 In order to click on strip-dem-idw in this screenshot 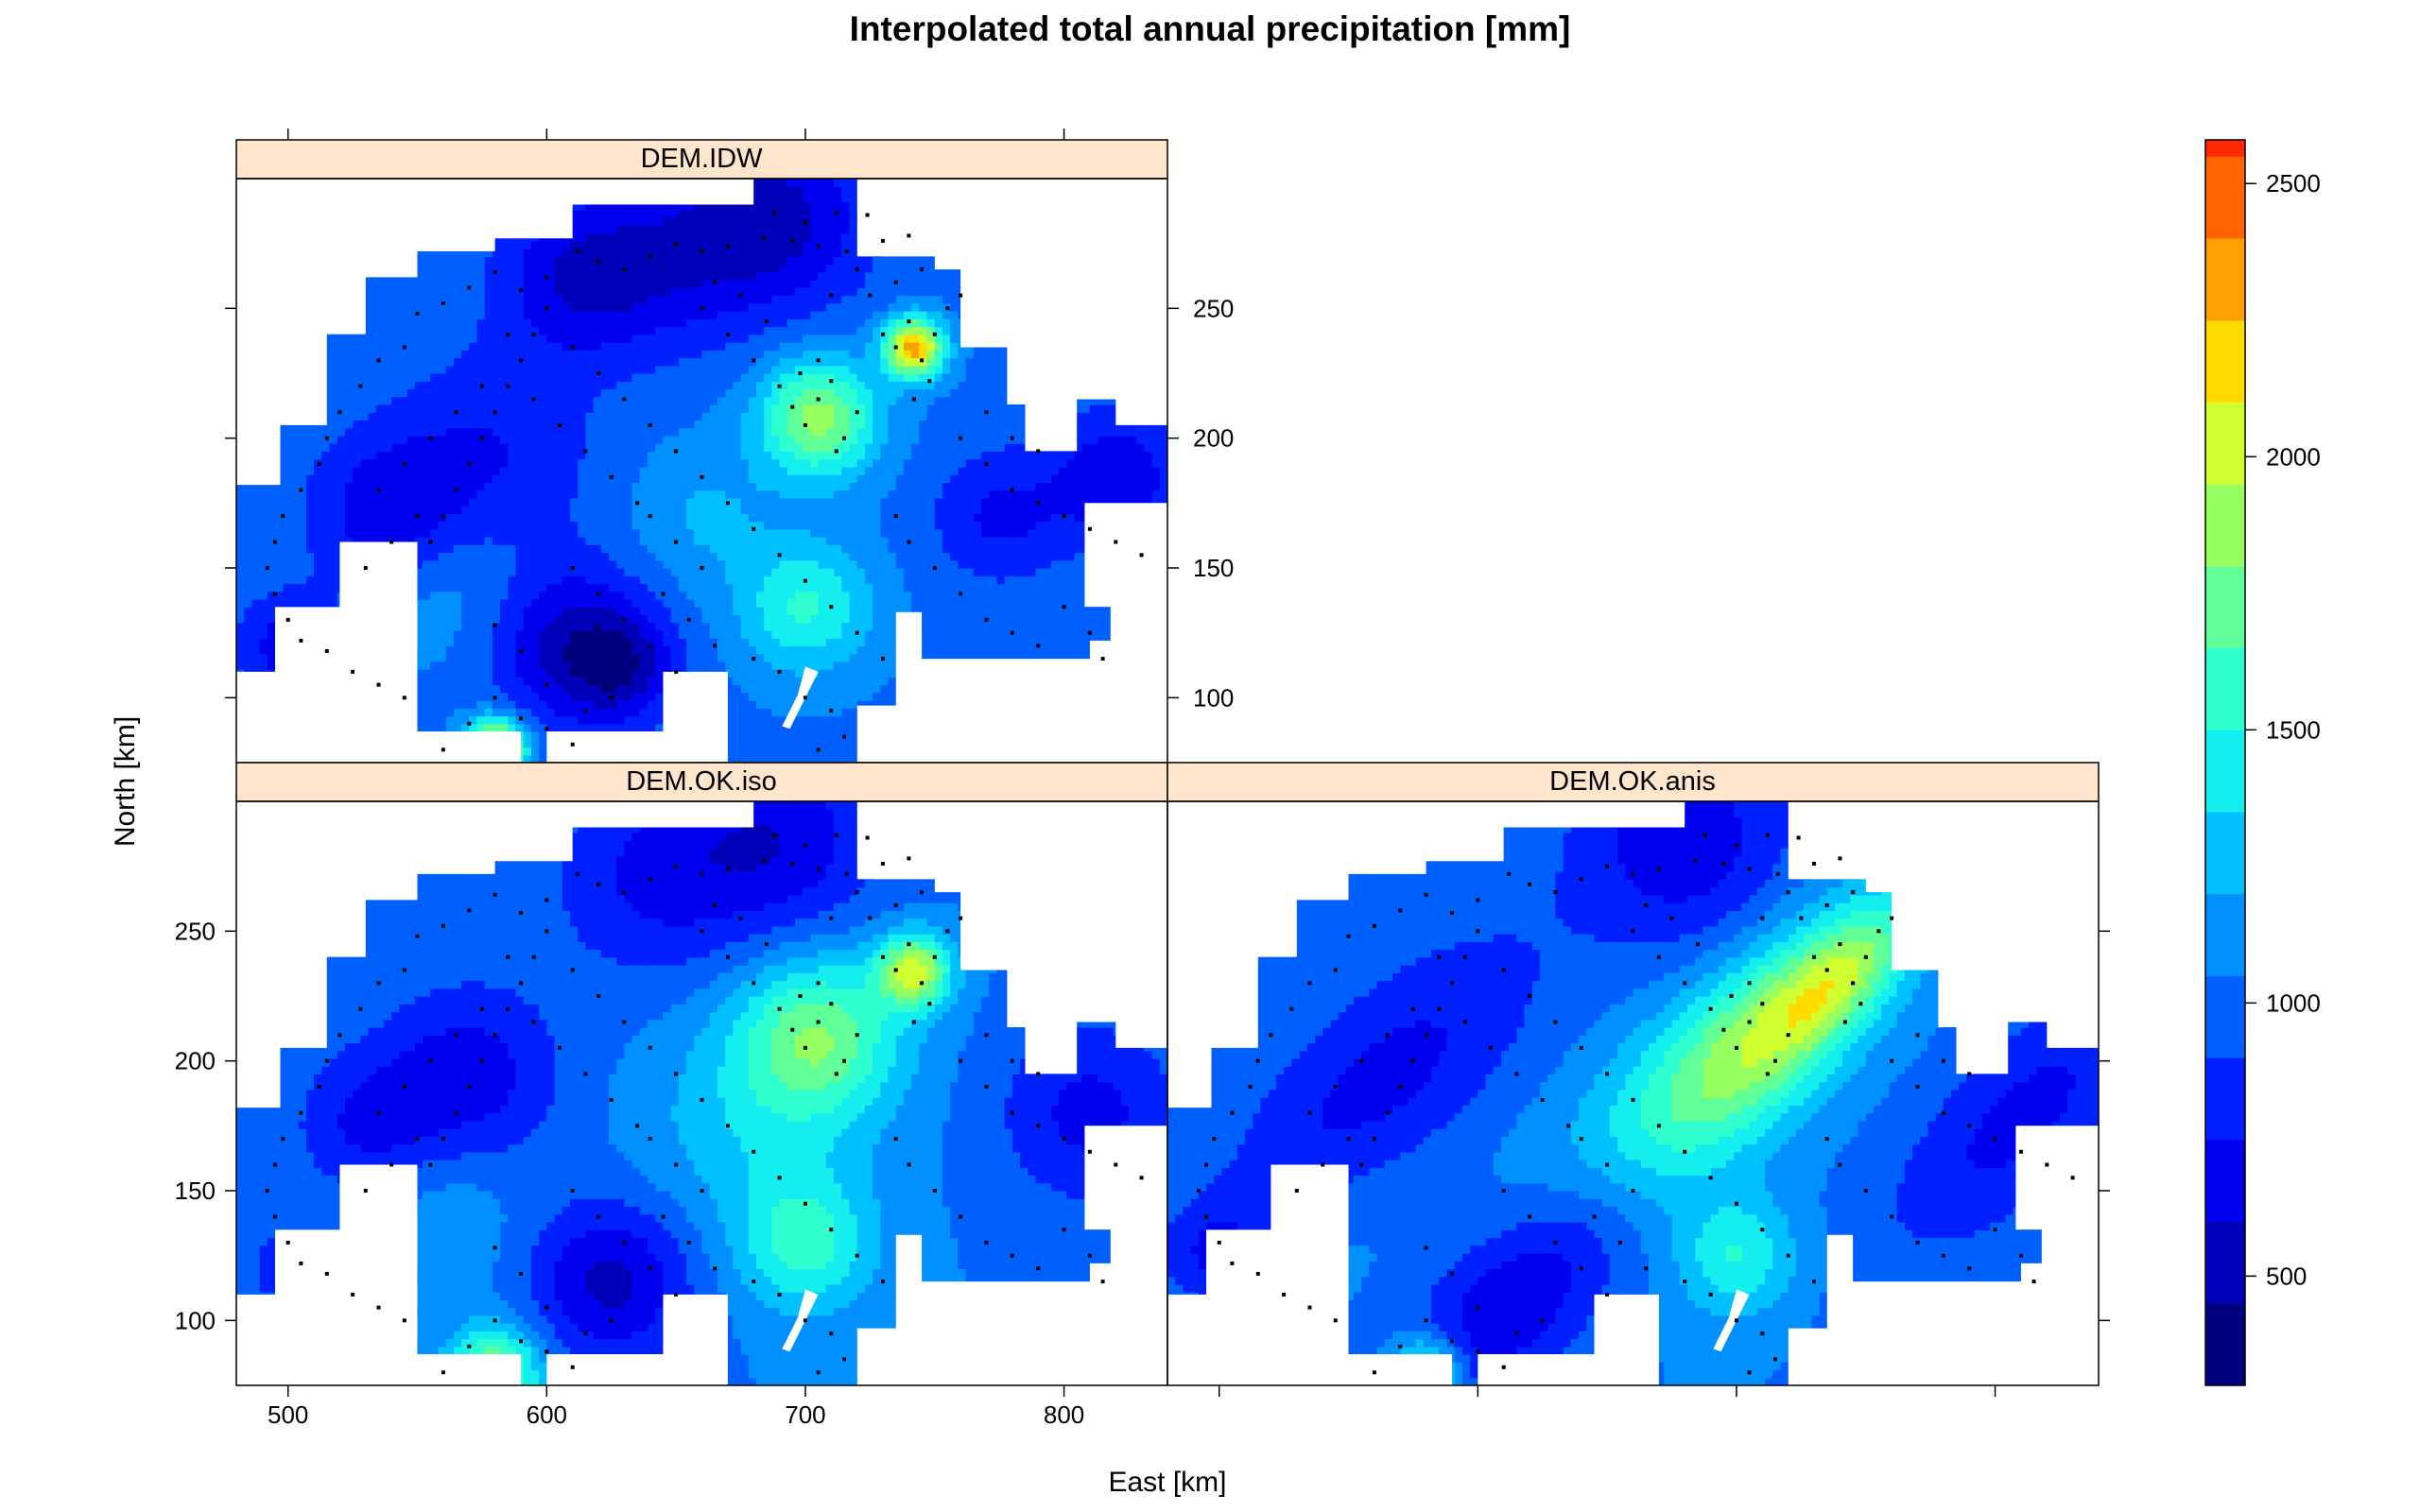, I will do `click(701, 159)`.